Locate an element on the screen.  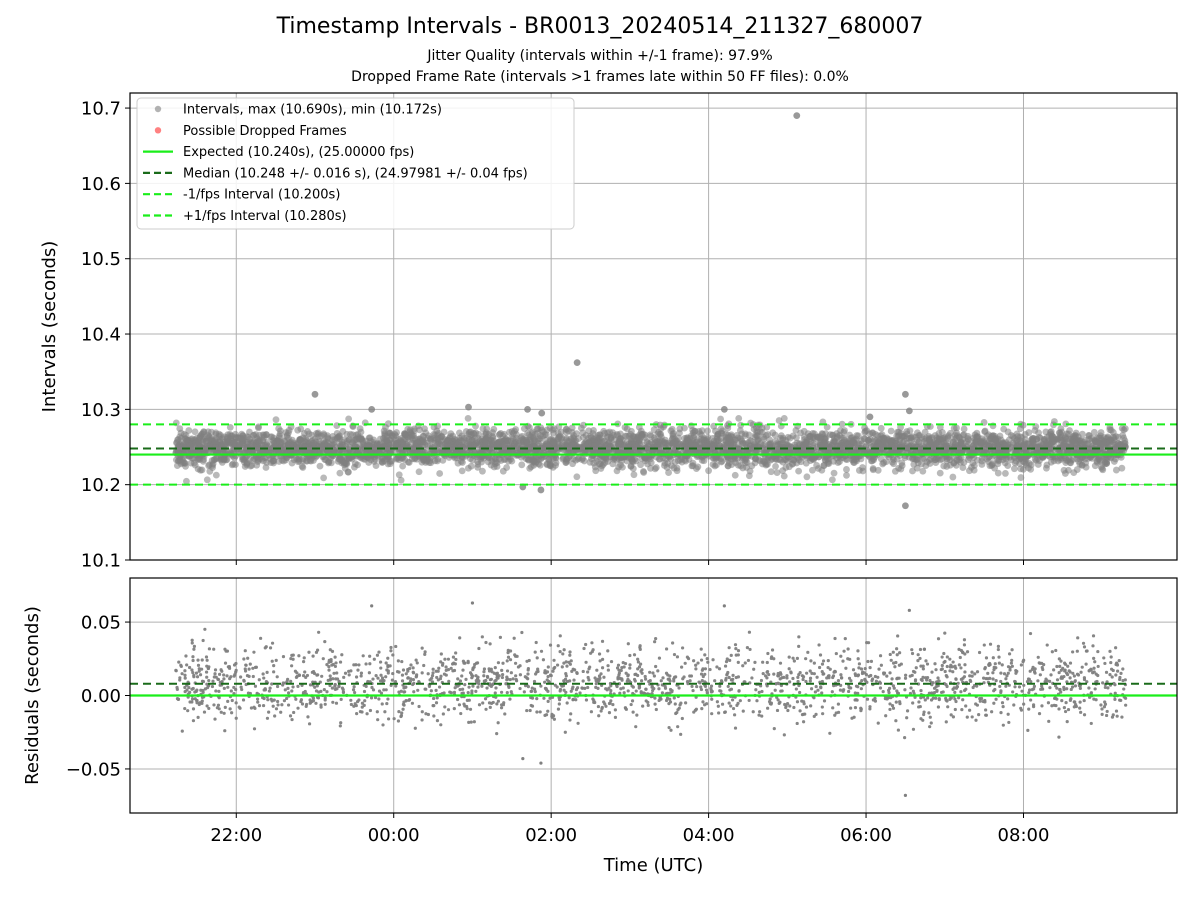
y-tick-label: 10.6 is located at coordinates (101, 184).